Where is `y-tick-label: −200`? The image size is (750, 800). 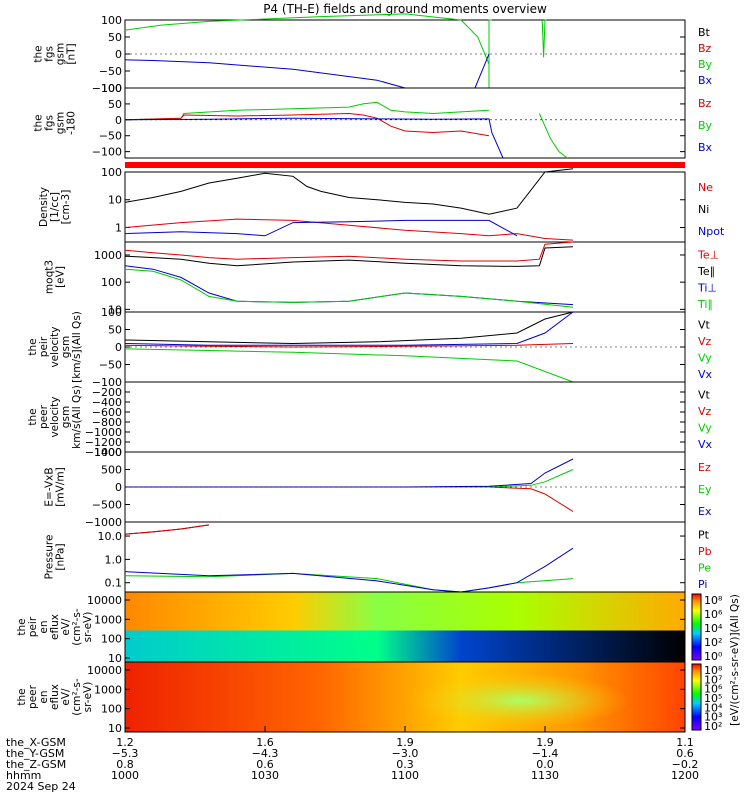
y-tick-label: −200 is located at coordinates (107, 392).